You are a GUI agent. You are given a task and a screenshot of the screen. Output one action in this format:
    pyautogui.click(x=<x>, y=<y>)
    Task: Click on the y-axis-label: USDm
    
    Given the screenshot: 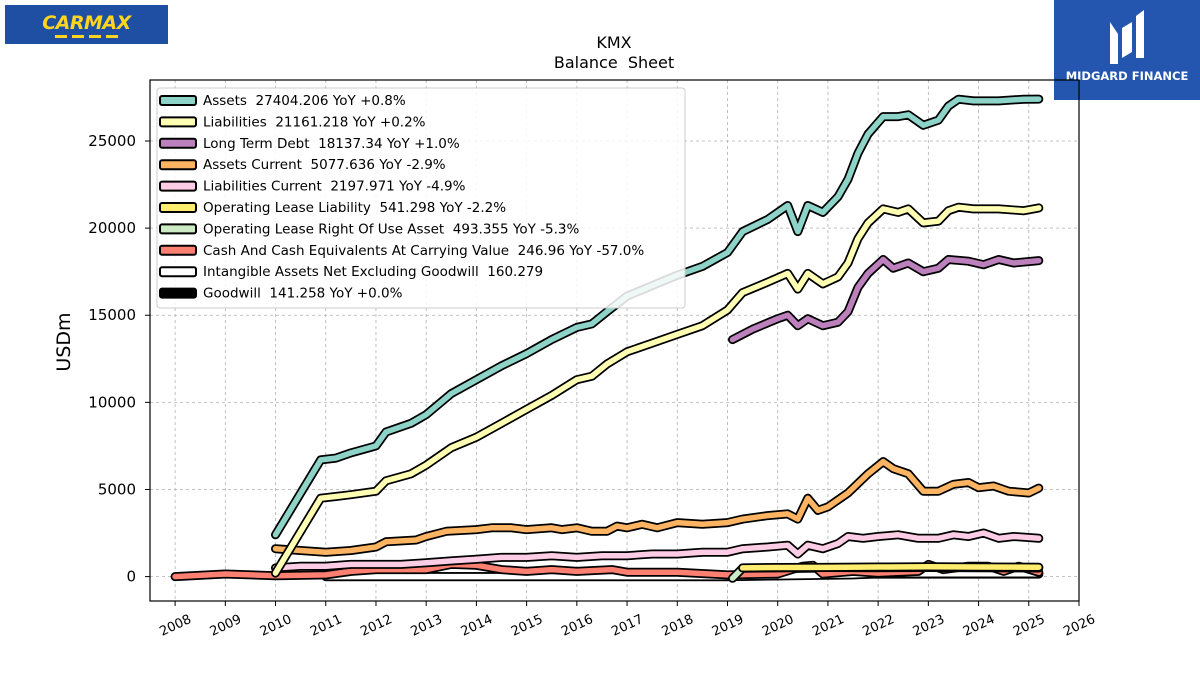 What is the action you would take?
    pyautogui.click(x=64, y=341)
    